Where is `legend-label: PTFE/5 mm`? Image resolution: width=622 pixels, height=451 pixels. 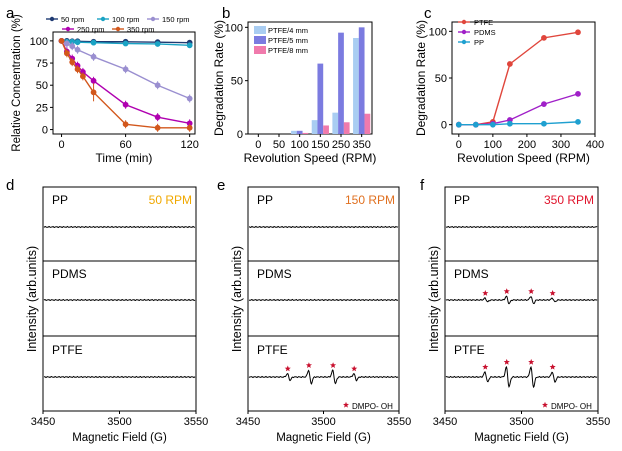
legend-label: PTFE/5 mm is located at coordinates (288, 40).